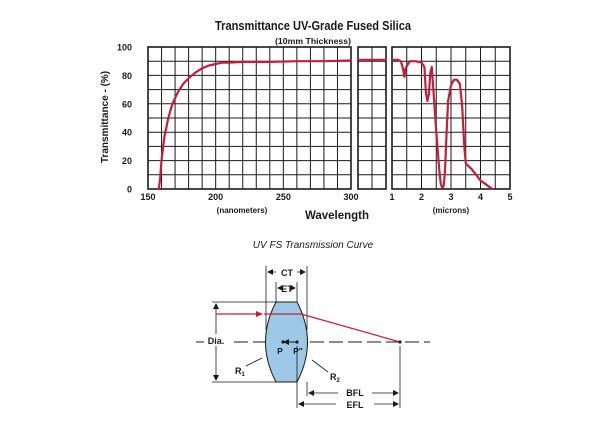 The image size is (612, 422). Describe the element at coordinates (127, 161) in the screenshot. I see `y-tick-label: 20` at that location.